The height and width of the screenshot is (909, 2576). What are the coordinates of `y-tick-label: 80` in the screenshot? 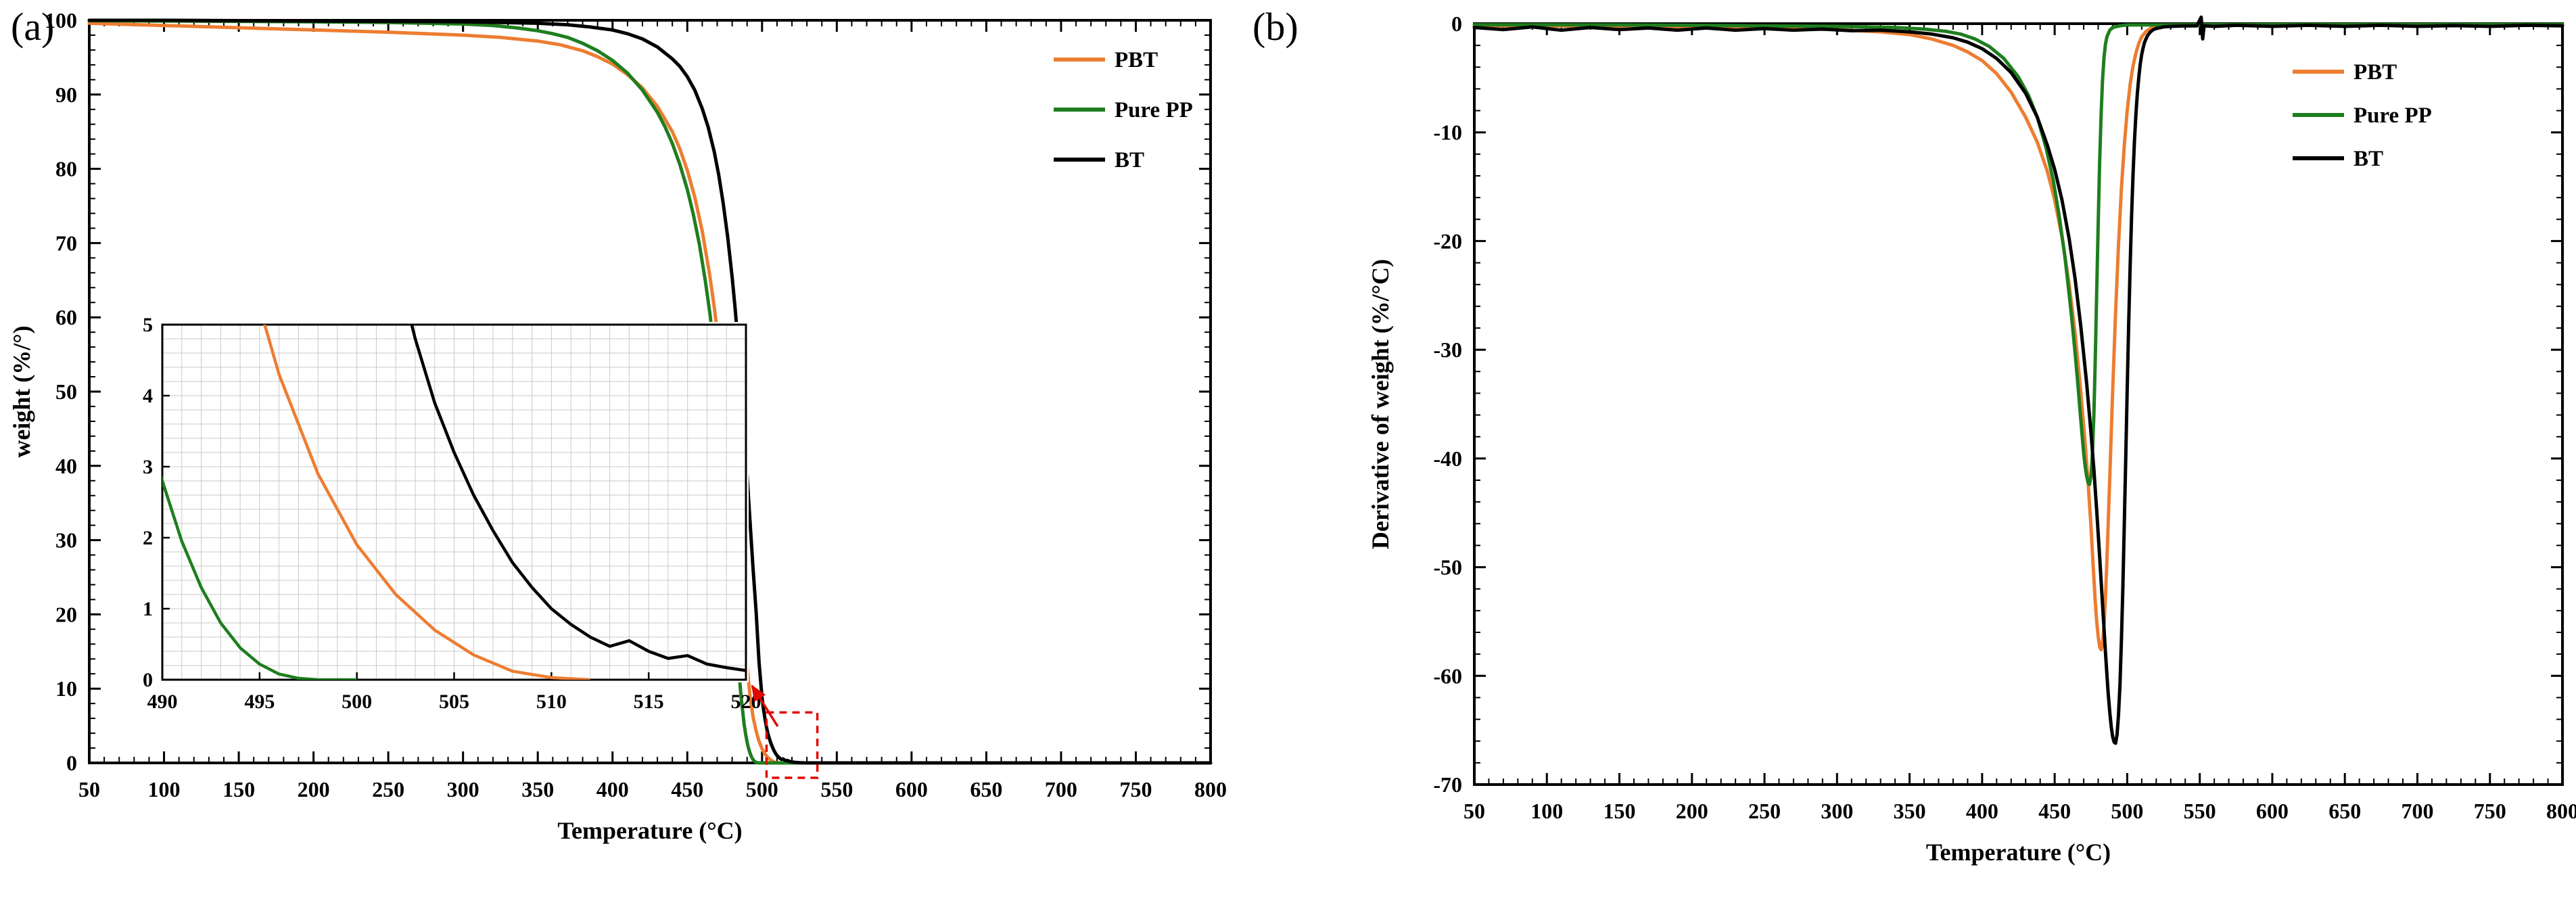 It's located at (66, 169).